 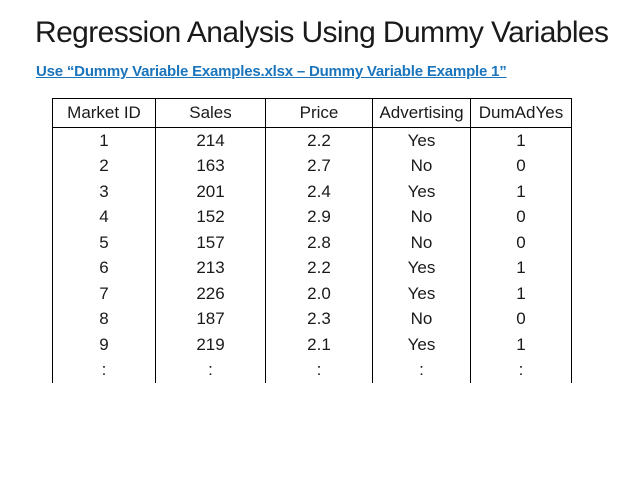 I want to click on table-row: 5 157 2.8 No 0, so click(x=312, y=243).